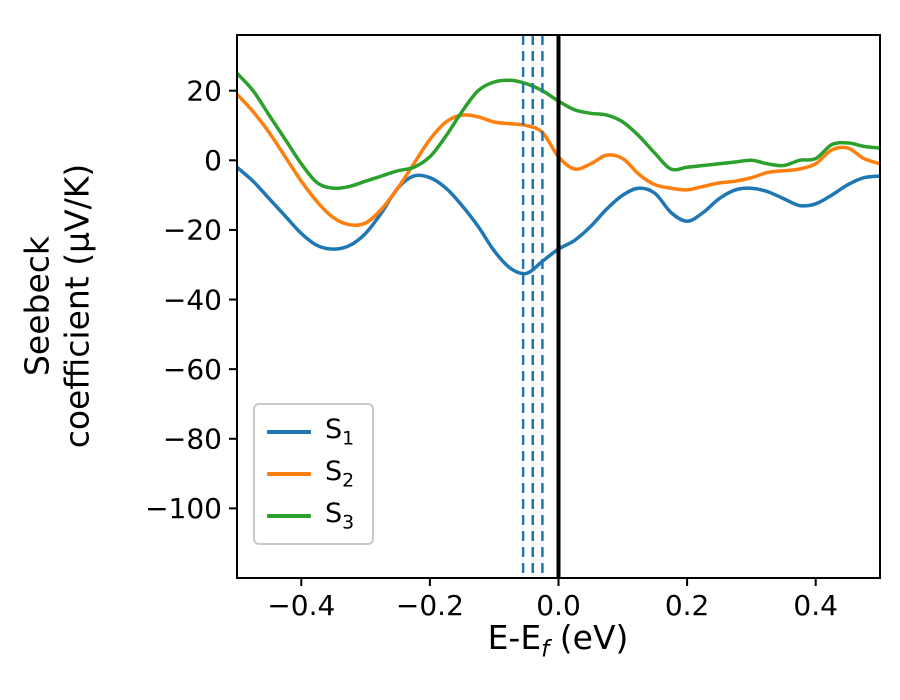 Image resolution: width=900 pixels, height=700 pixels. What do you see at coordinates (192, 439) in the screenshot?
I see `y-tick-label: −80` at bounding box center [192, 439].